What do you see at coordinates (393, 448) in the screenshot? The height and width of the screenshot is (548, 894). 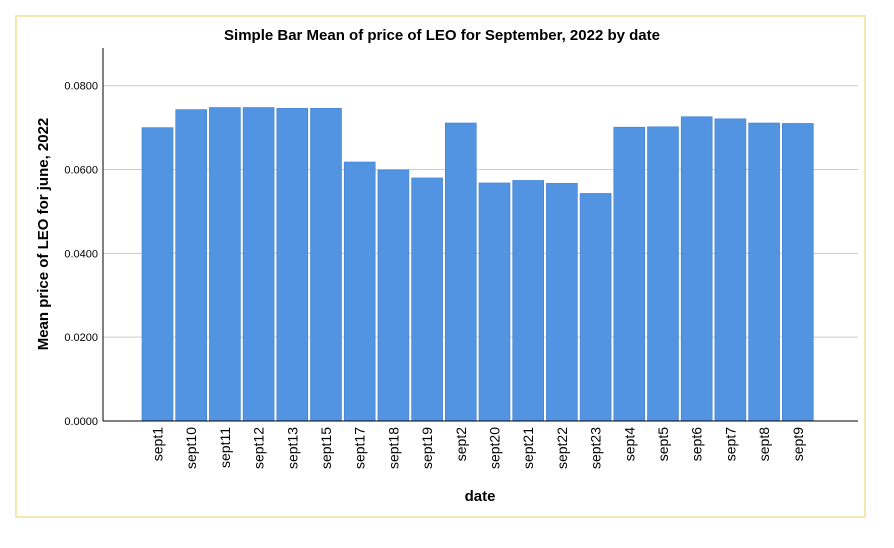 I see `x-tick-label: sept18` at bounding box center [393, 448].